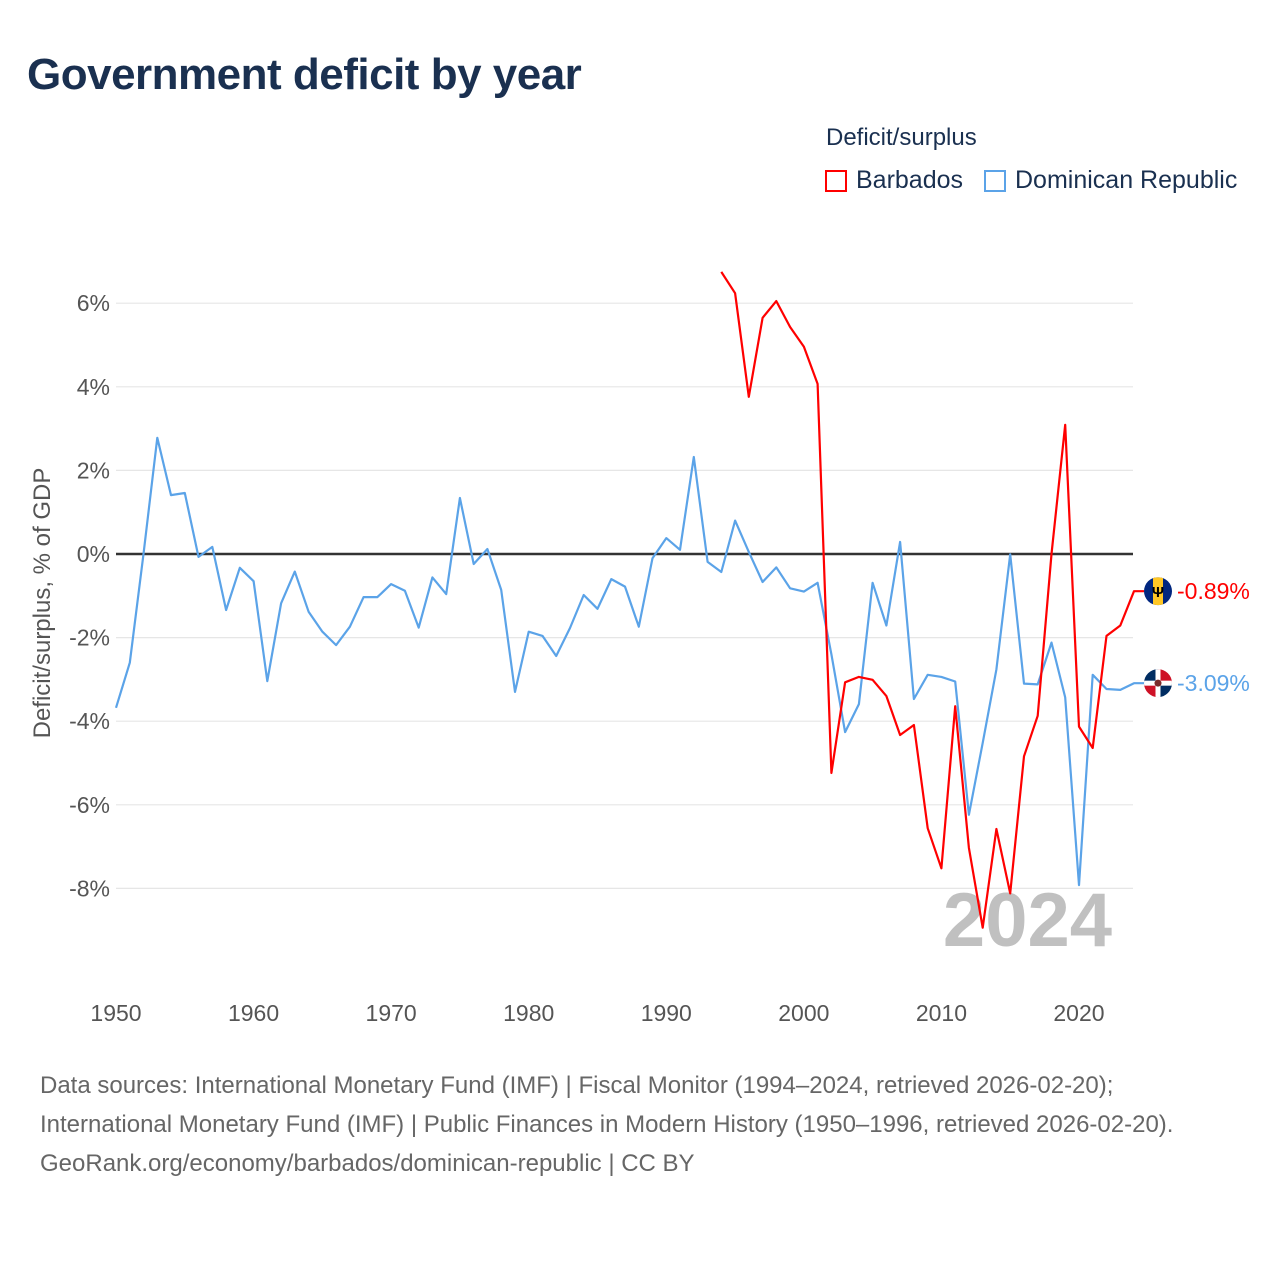 The width and height of the screenshot is (1280, 1280). I want to click on y-tick-label: -8%, so click(89, 888).